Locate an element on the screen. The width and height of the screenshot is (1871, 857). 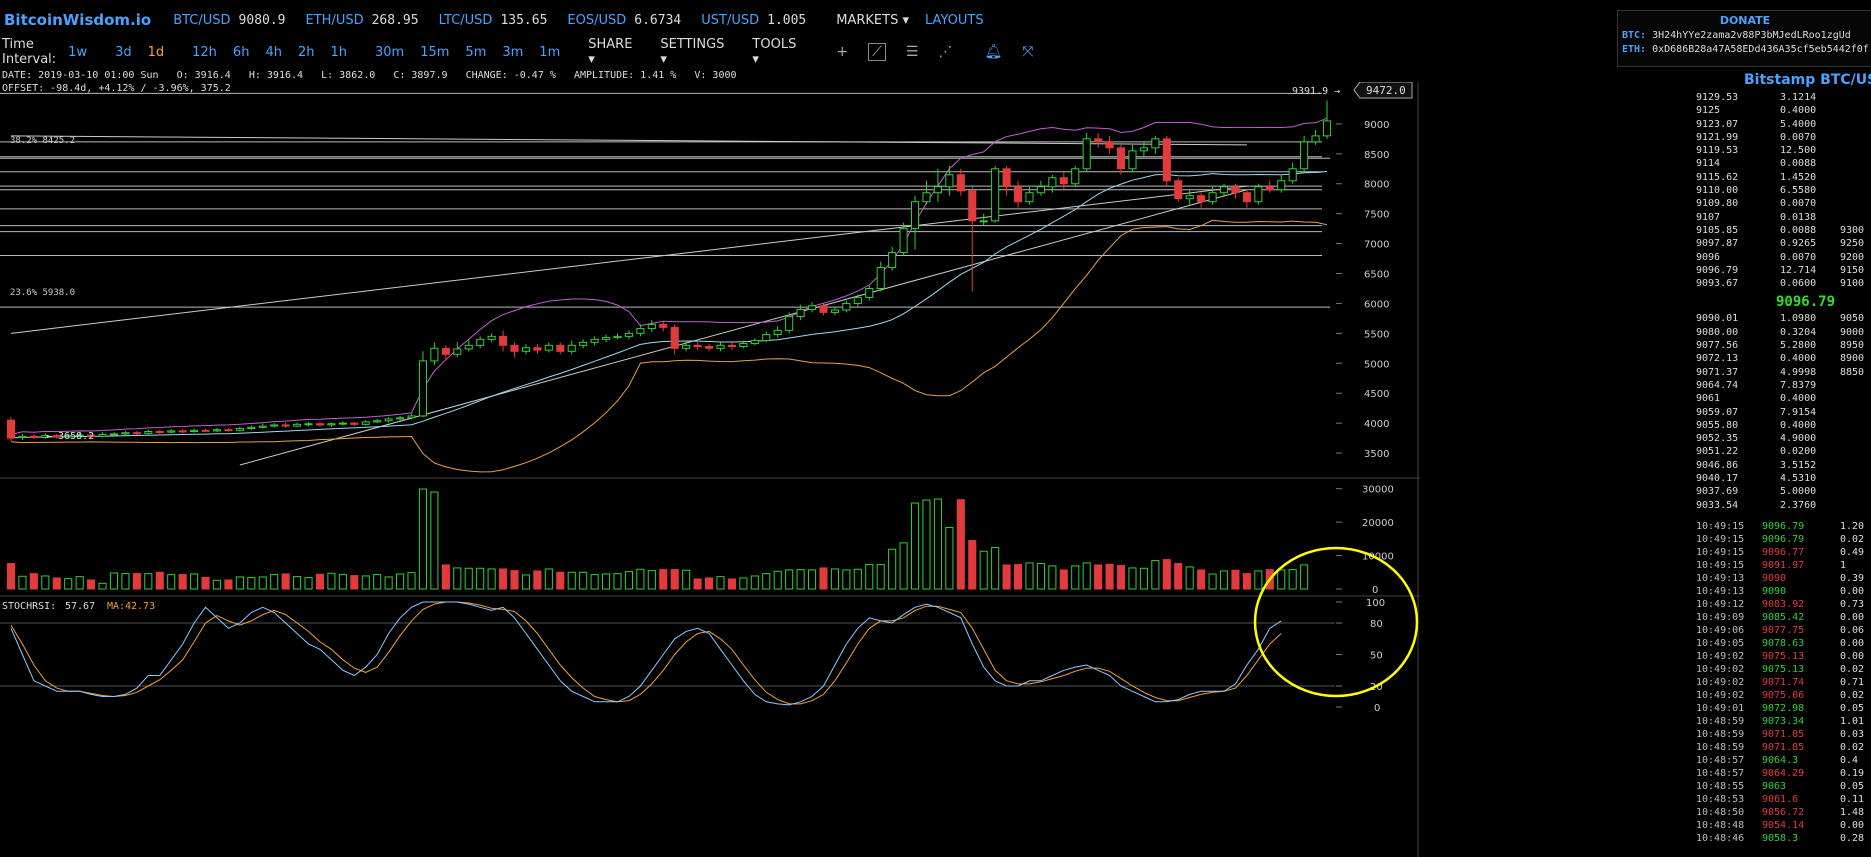
trade-amount: 0.4 is located at coordinates (1849, 760).